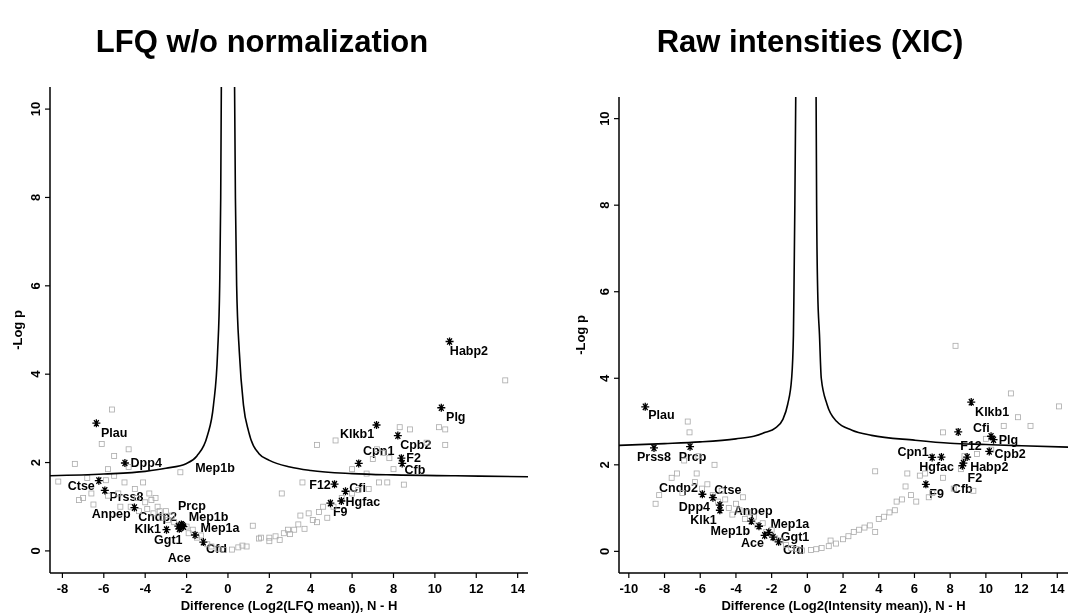 The image size is (1073, 616). I want to click on annotation: Mep1b, so click(215, 468).